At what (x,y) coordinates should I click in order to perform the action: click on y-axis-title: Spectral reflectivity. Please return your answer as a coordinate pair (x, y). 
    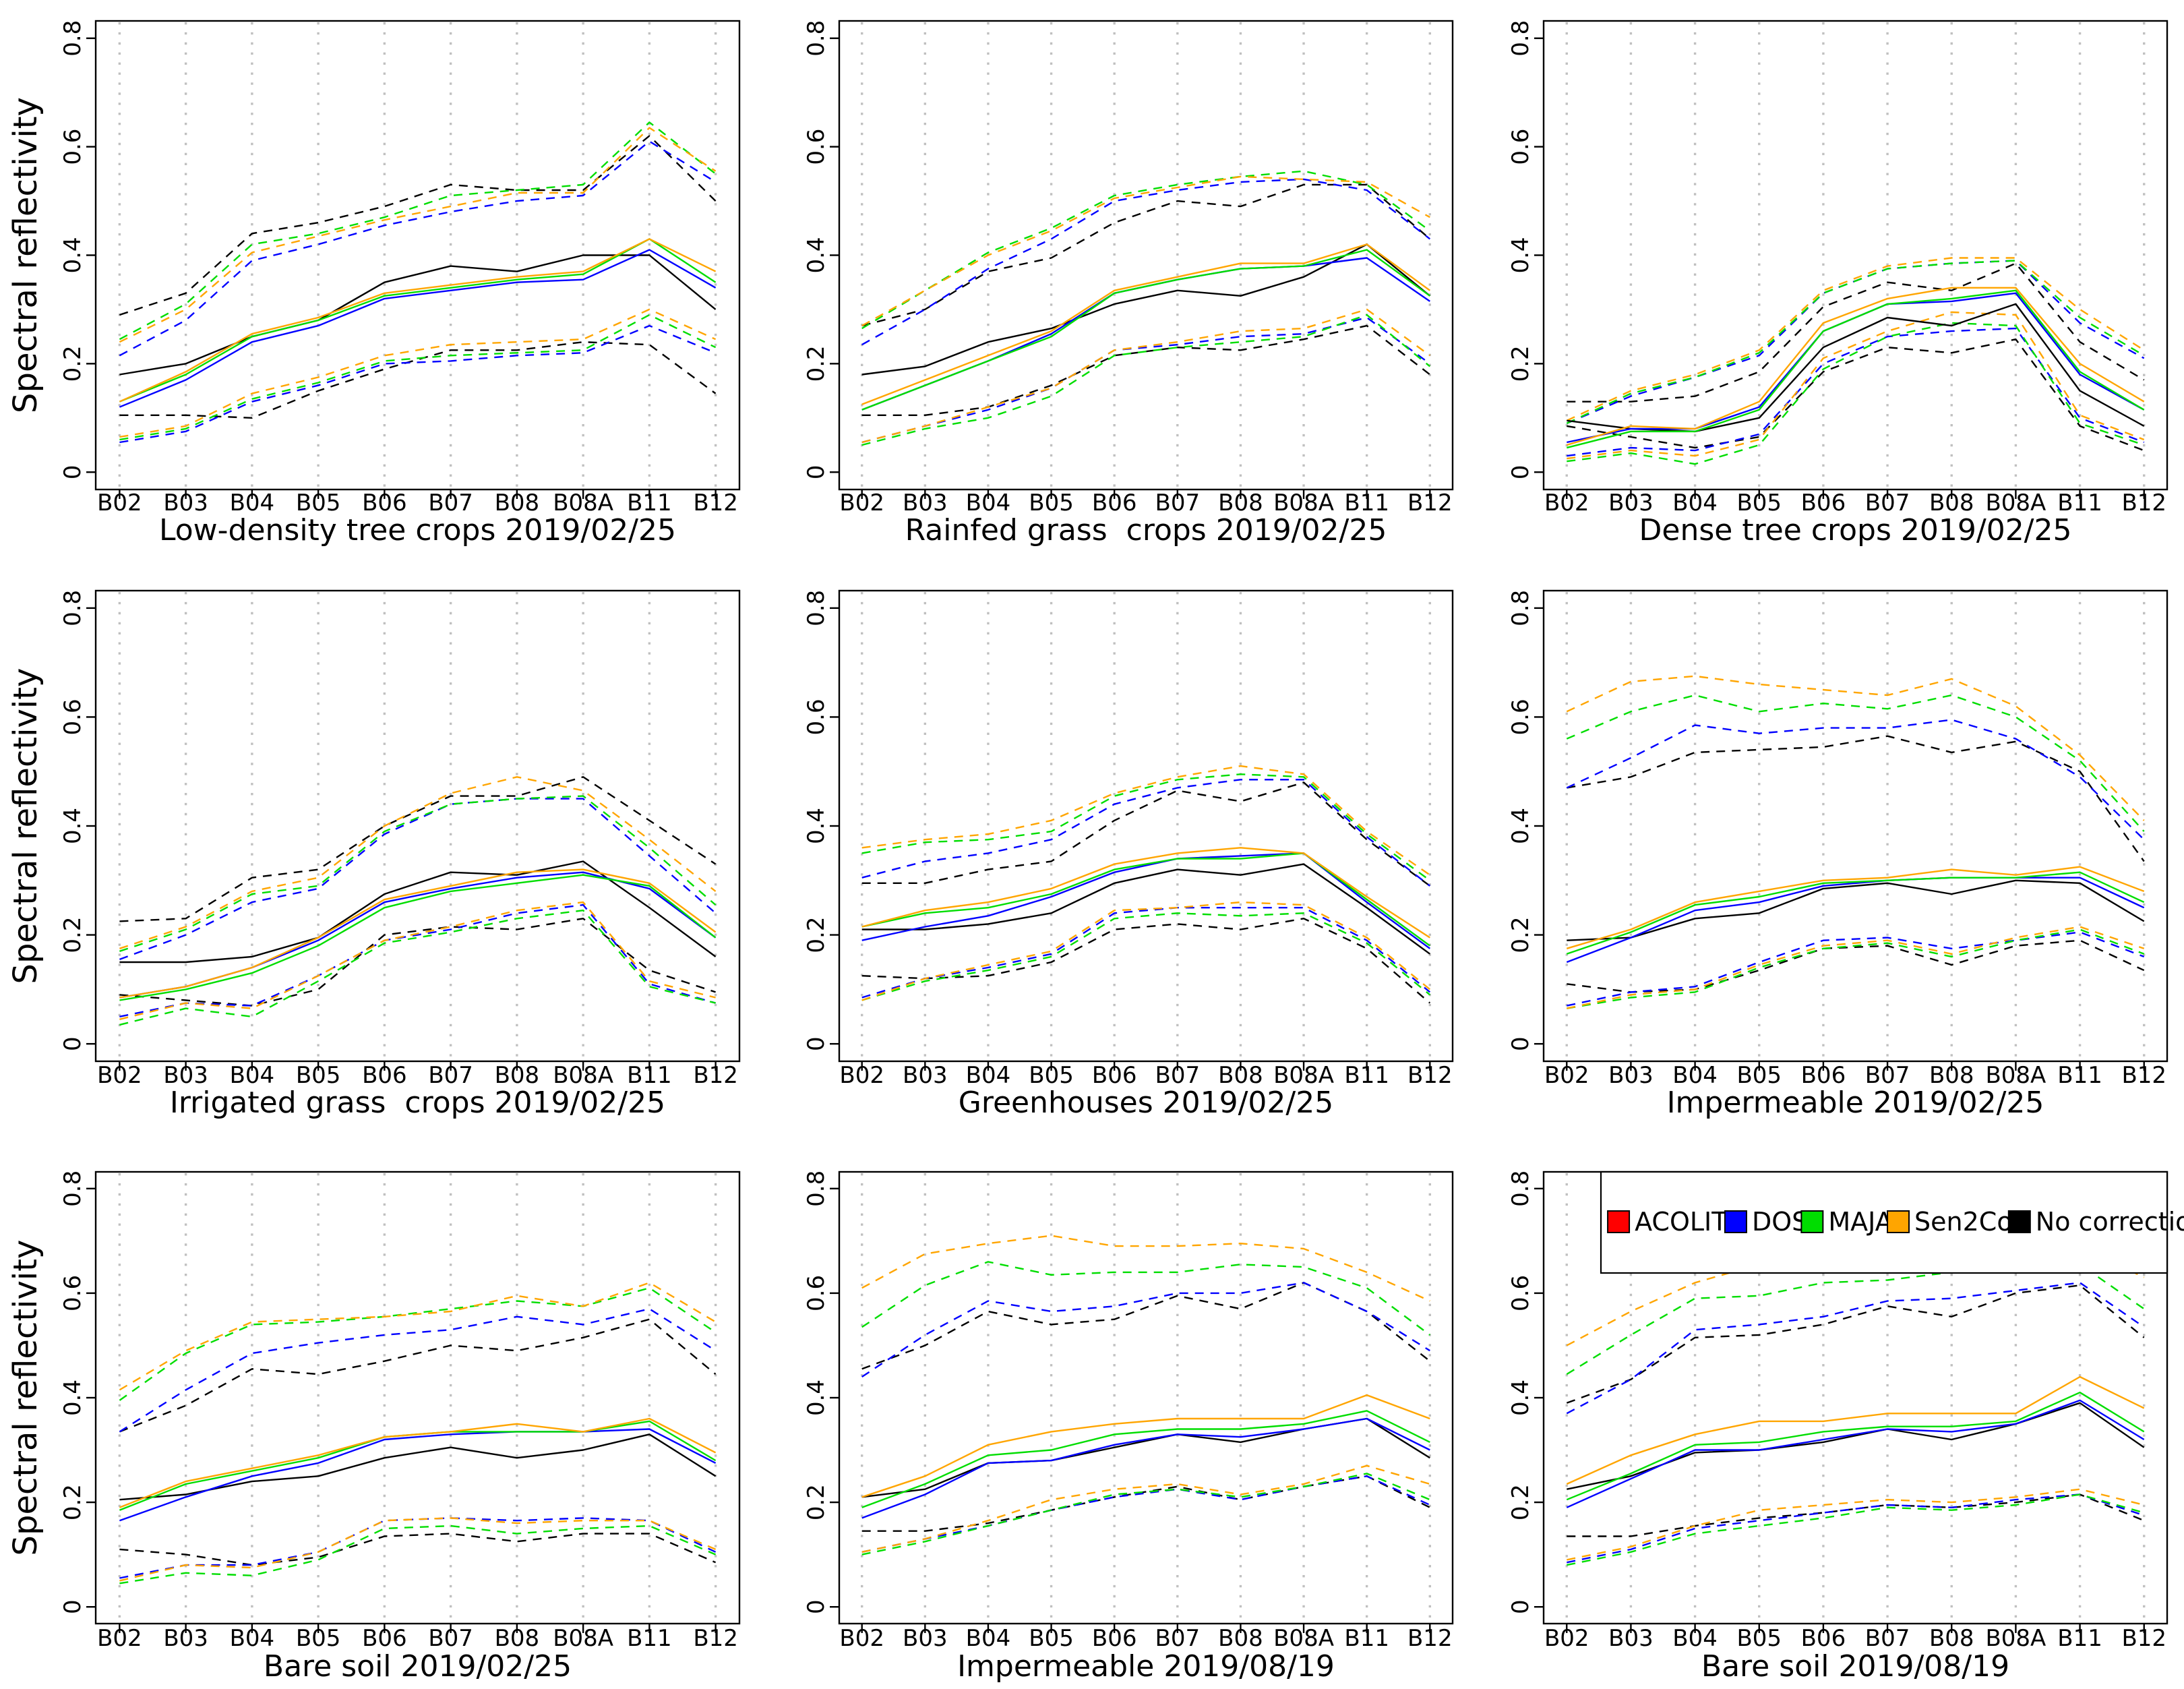
    Looking at the image, I should click on (25, 826).